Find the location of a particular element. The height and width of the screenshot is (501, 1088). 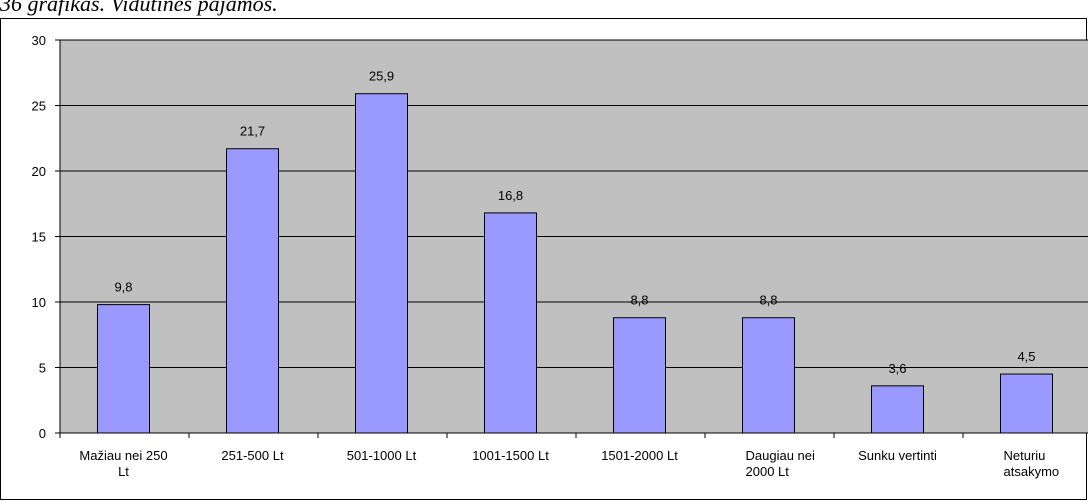

x-category-label: 501-1000 Lt is located at coordinates (382, 455).